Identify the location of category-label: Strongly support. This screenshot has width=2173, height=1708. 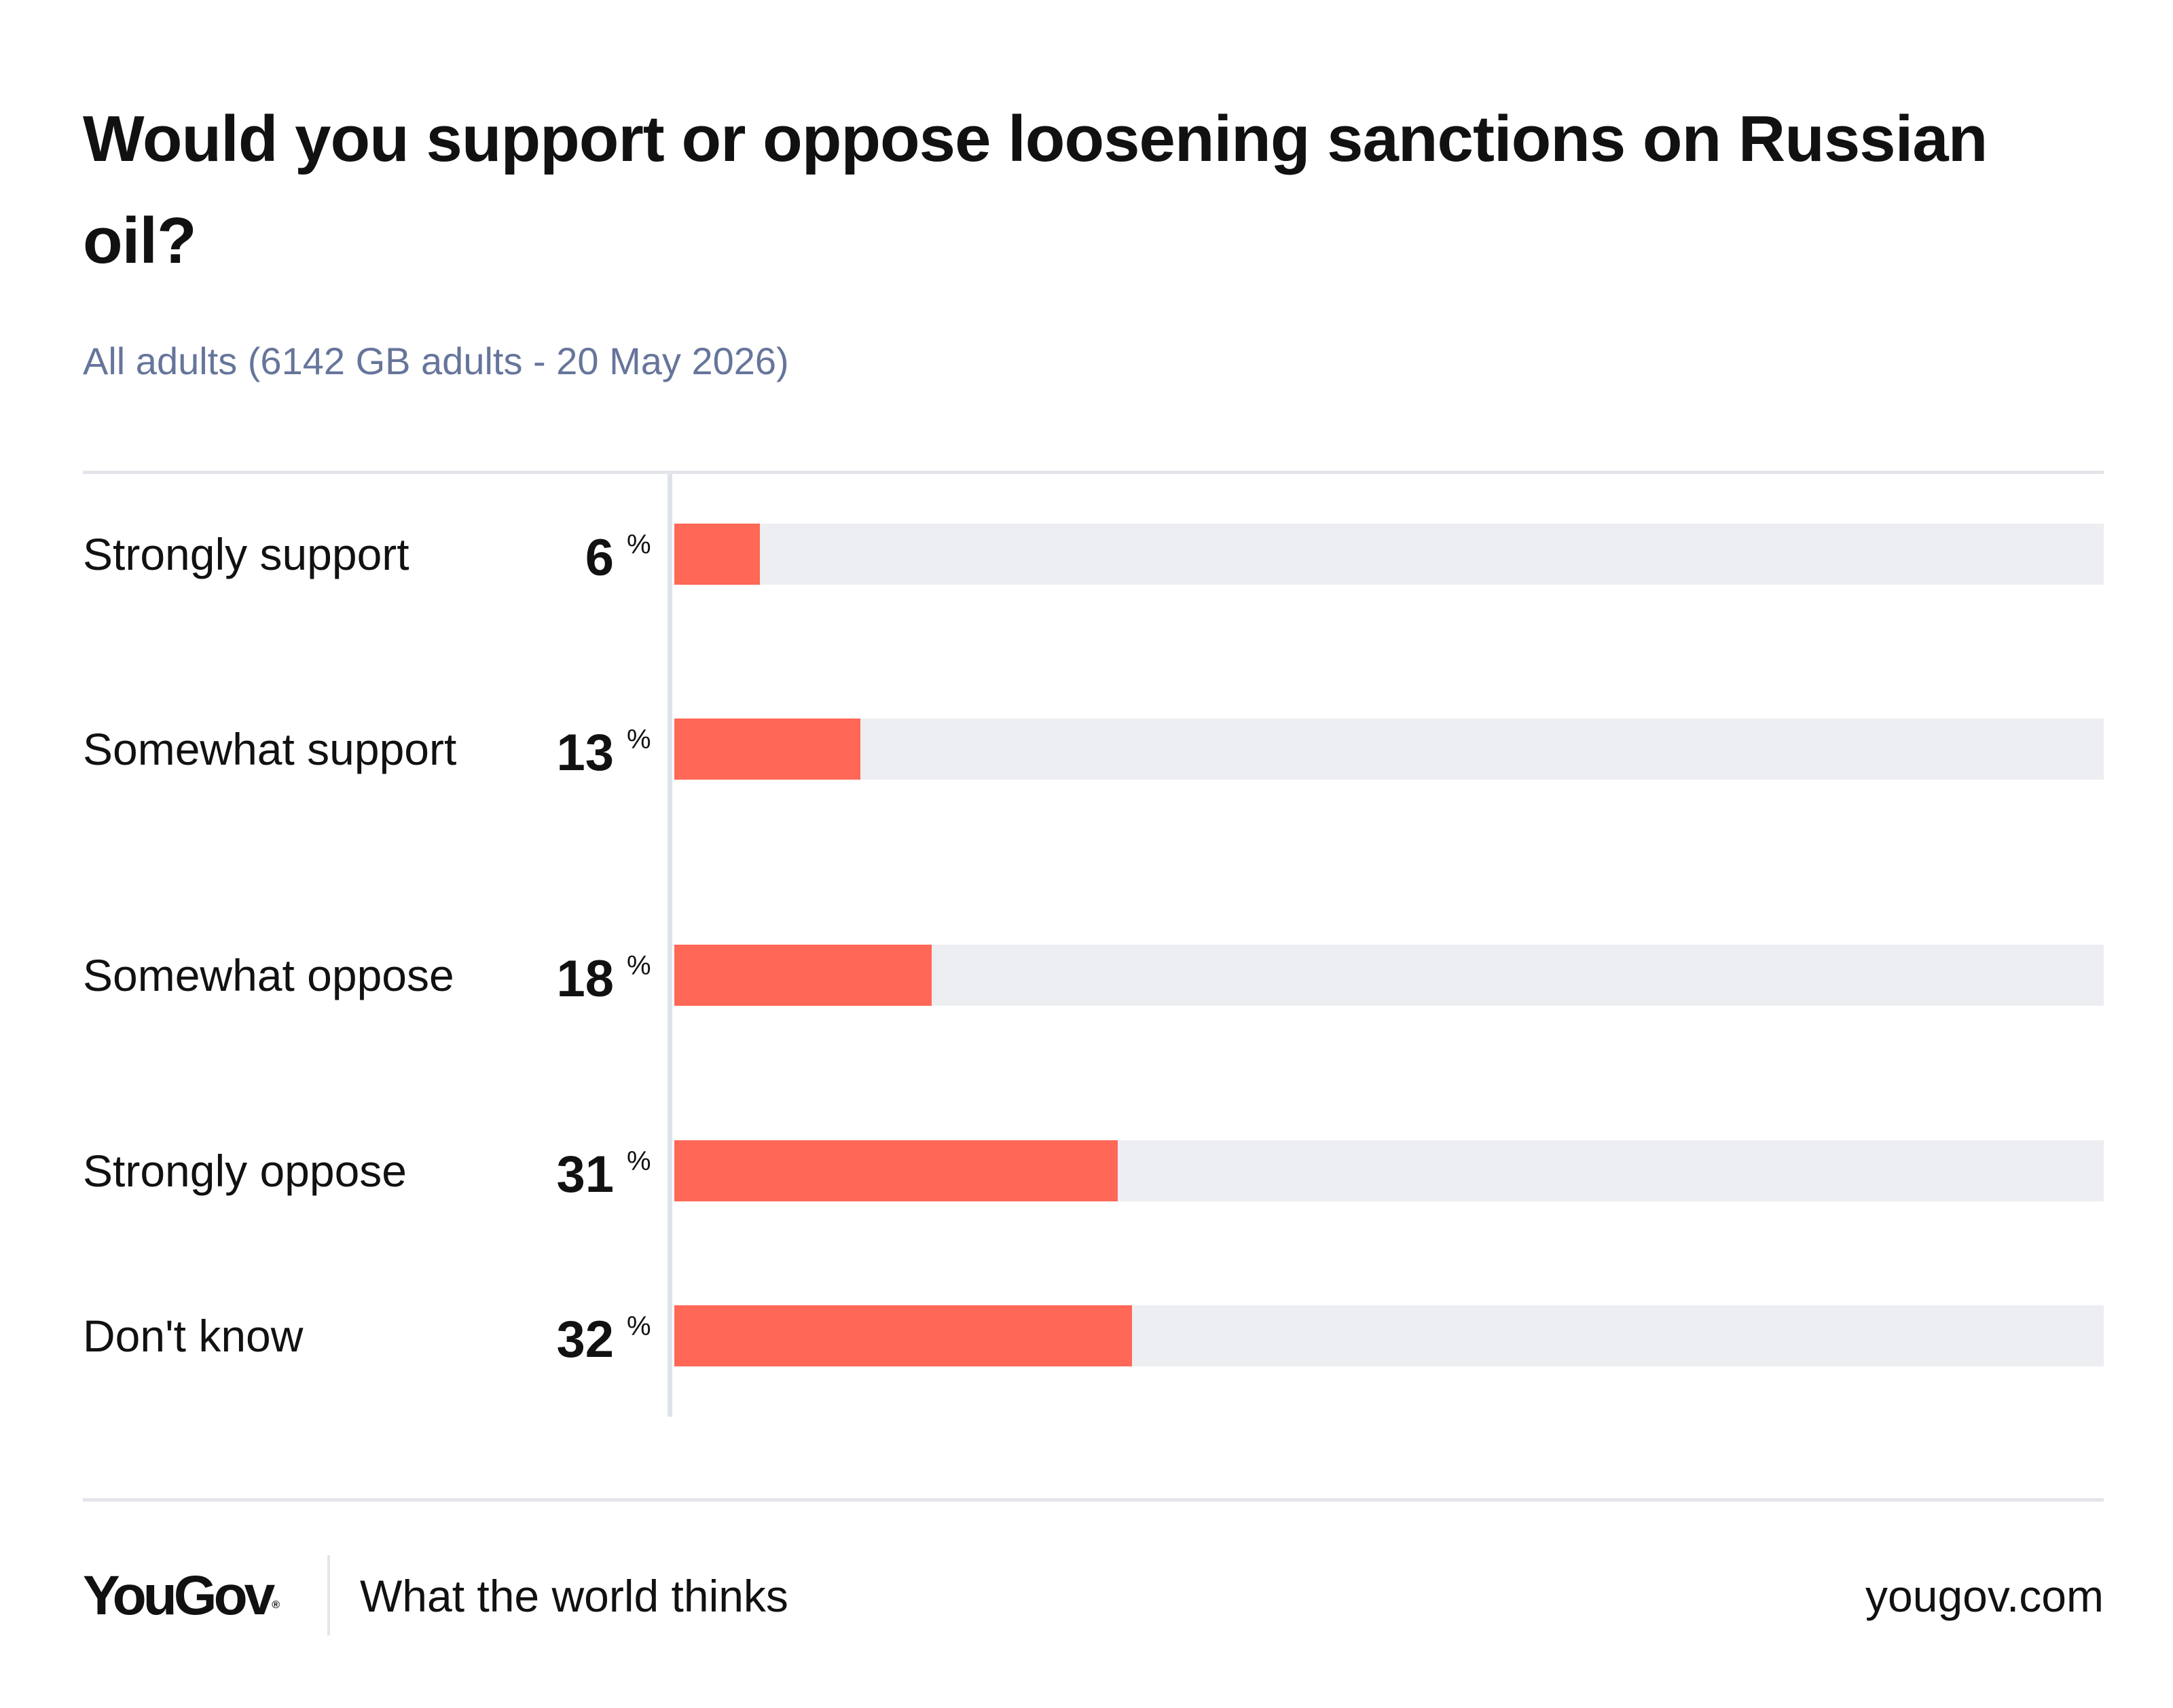
(246, 554).